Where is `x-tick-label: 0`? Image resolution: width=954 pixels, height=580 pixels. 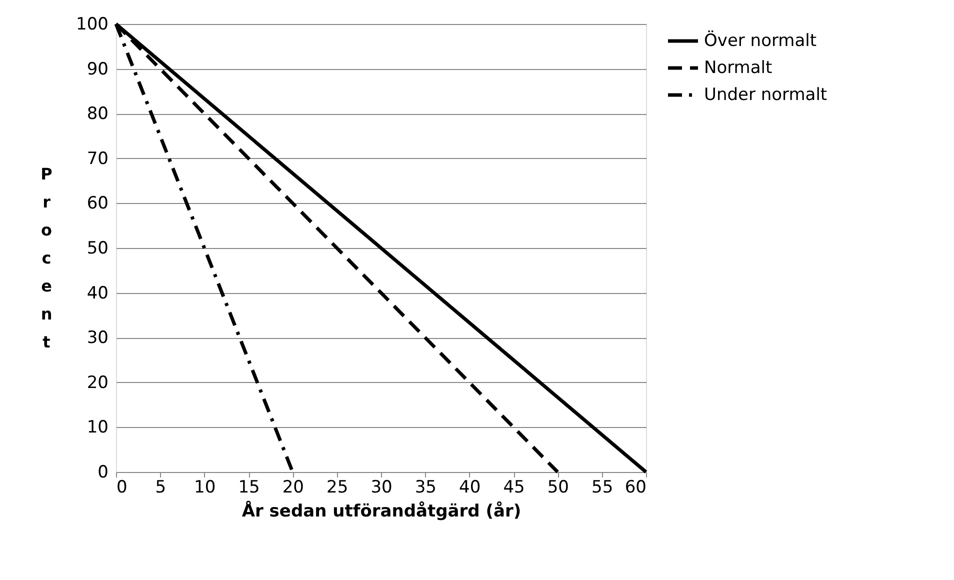
x-tick-label: 0 is located at coordinates (122, 488).